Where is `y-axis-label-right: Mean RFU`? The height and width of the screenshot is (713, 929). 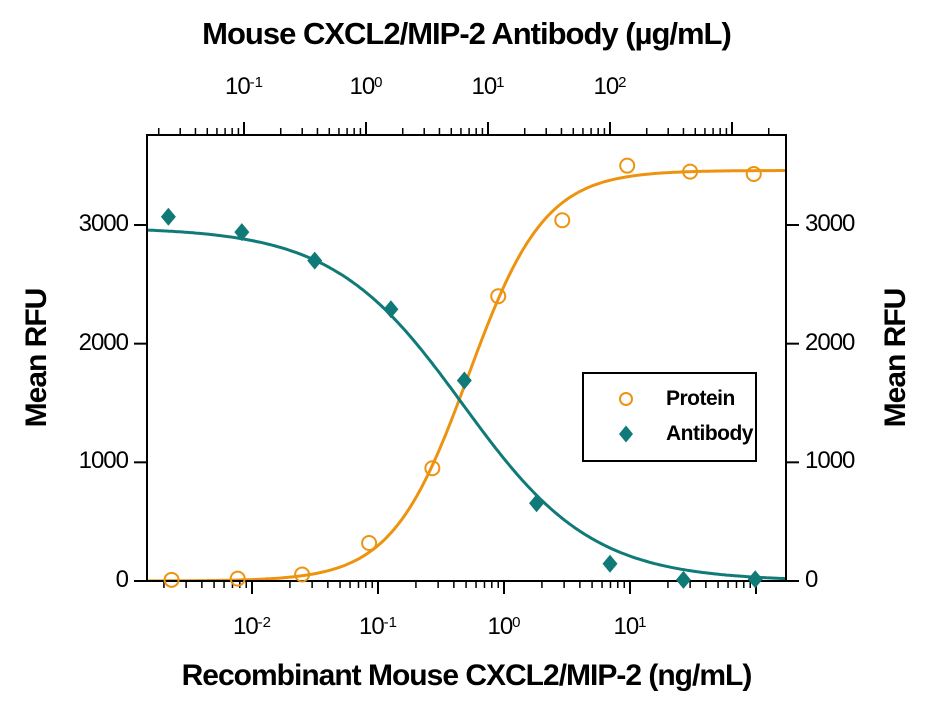
y-axis-label-right: Mean RFU is located at coordinates (895, 358).